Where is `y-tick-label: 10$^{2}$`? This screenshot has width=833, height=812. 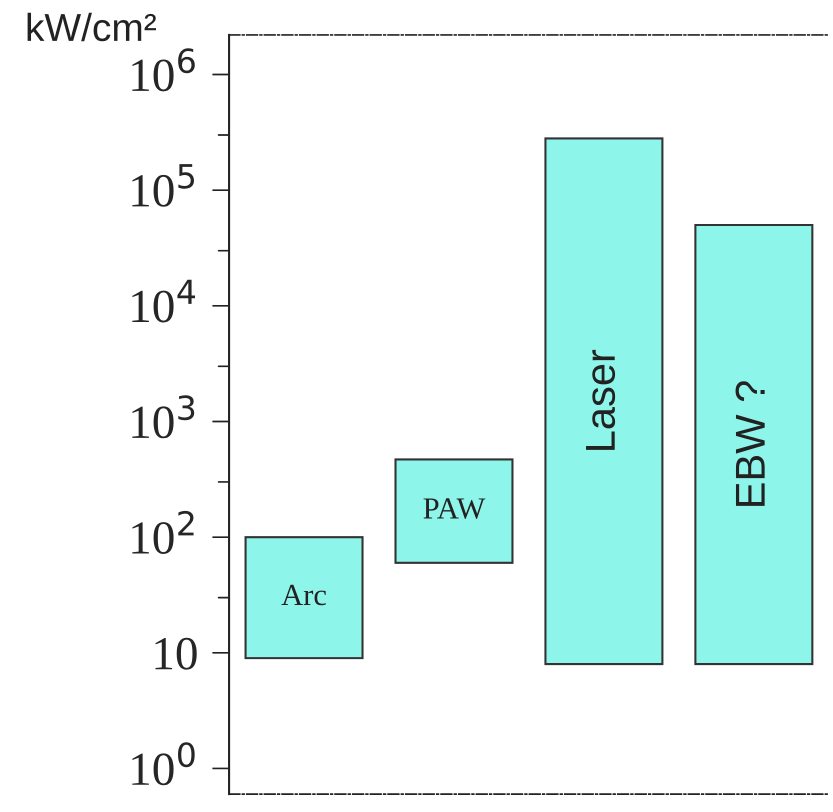 y-tick-label: 10$^{2}$ is located at coordinates (163, 532).